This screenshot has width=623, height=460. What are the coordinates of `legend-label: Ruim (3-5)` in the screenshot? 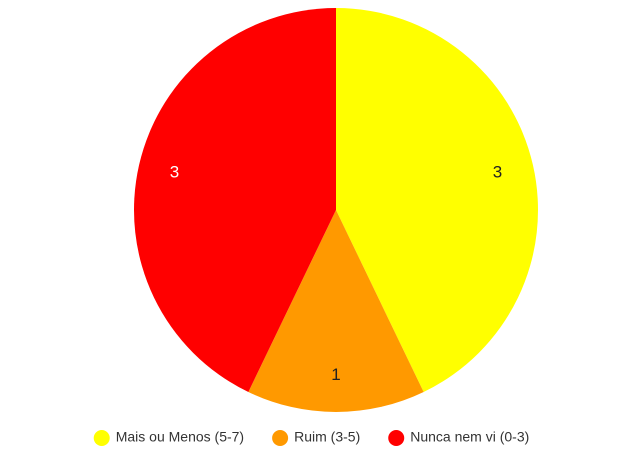 It's located at (327, 437).